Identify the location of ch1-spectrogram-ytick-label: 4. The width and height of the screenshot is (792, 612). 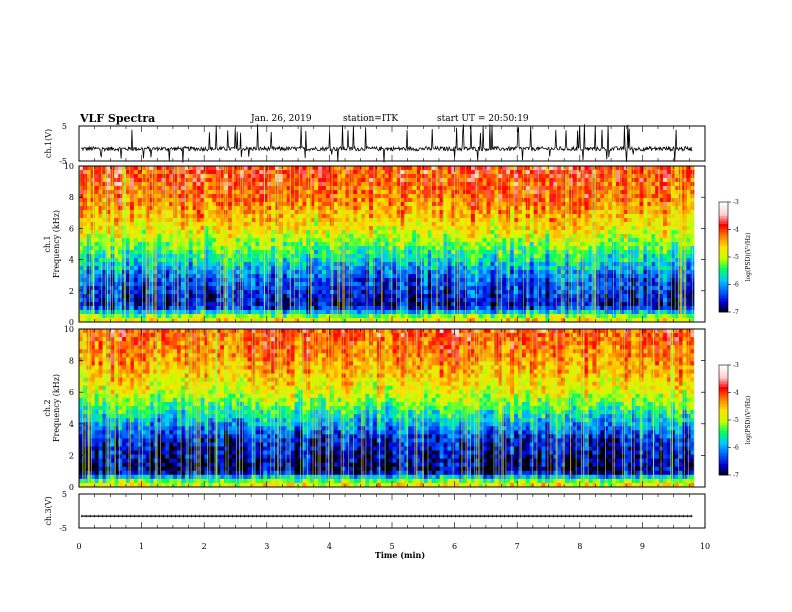
(71, 260).